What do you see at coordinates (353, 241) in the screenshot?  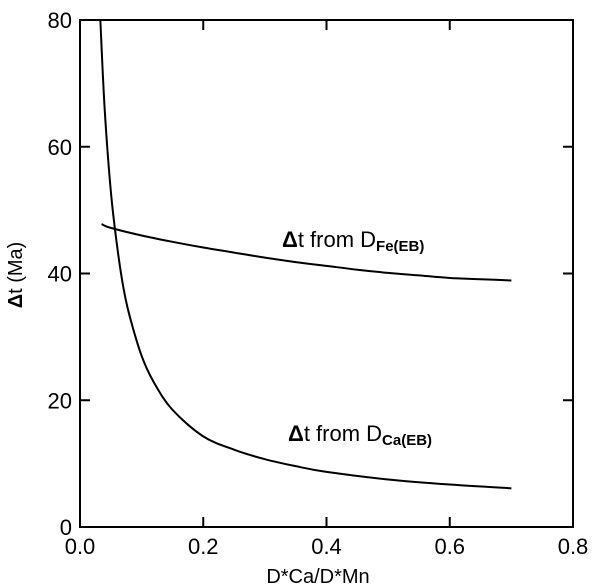 I see `annotation-fe: Δt from DFe(EB)` at bounding box center [353, 241].